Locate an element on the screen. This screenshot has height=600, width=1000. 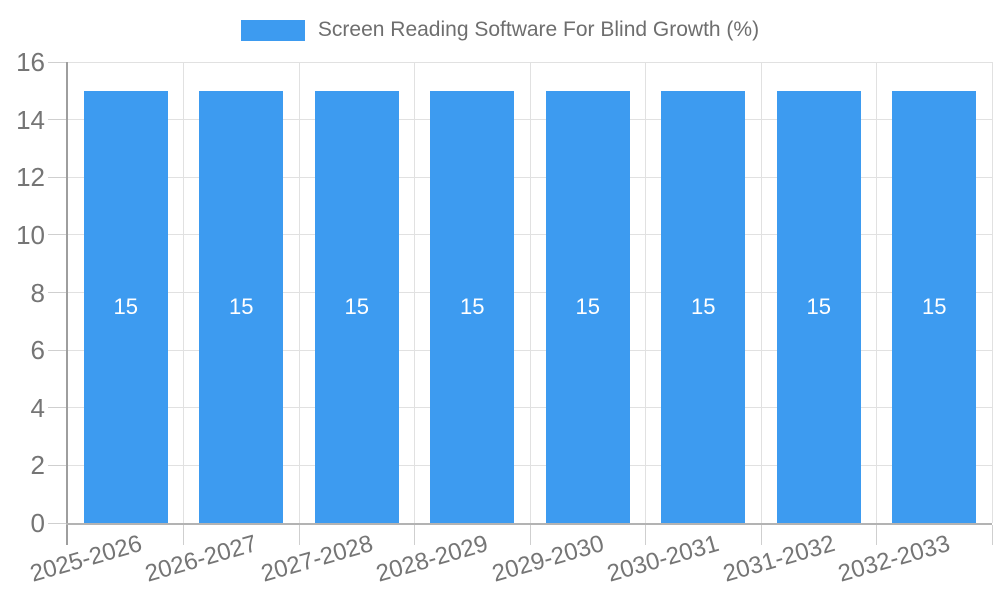
x-axis-line is located at coordinates (529, 524).